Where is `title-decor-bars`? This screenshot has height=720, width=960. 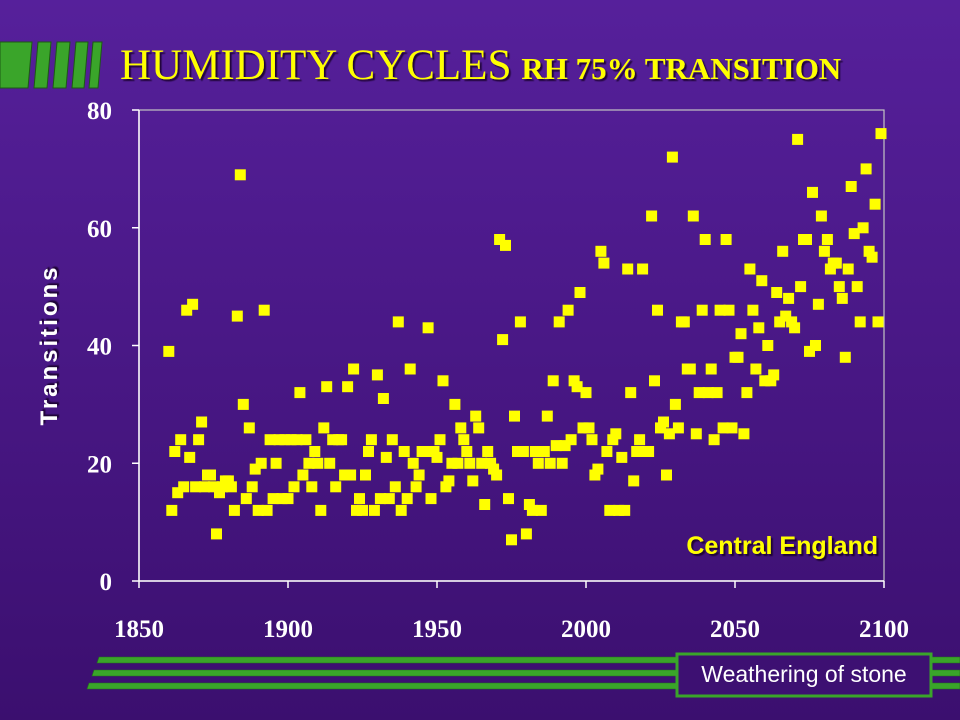 title-decor-bars is located at coordinates (51, 65).